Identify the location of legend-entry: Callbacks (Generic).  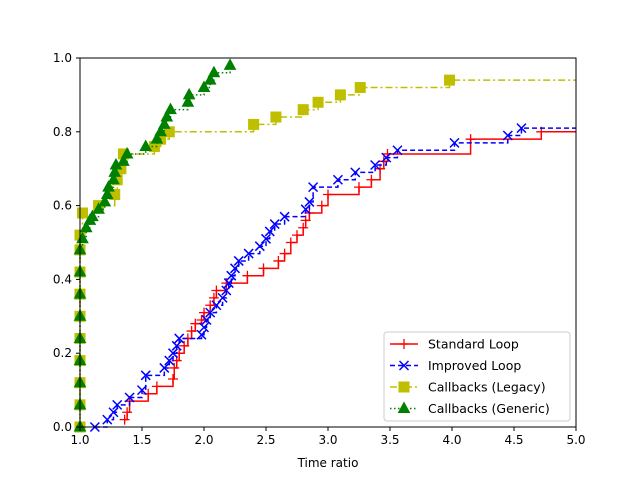
(470, 408).